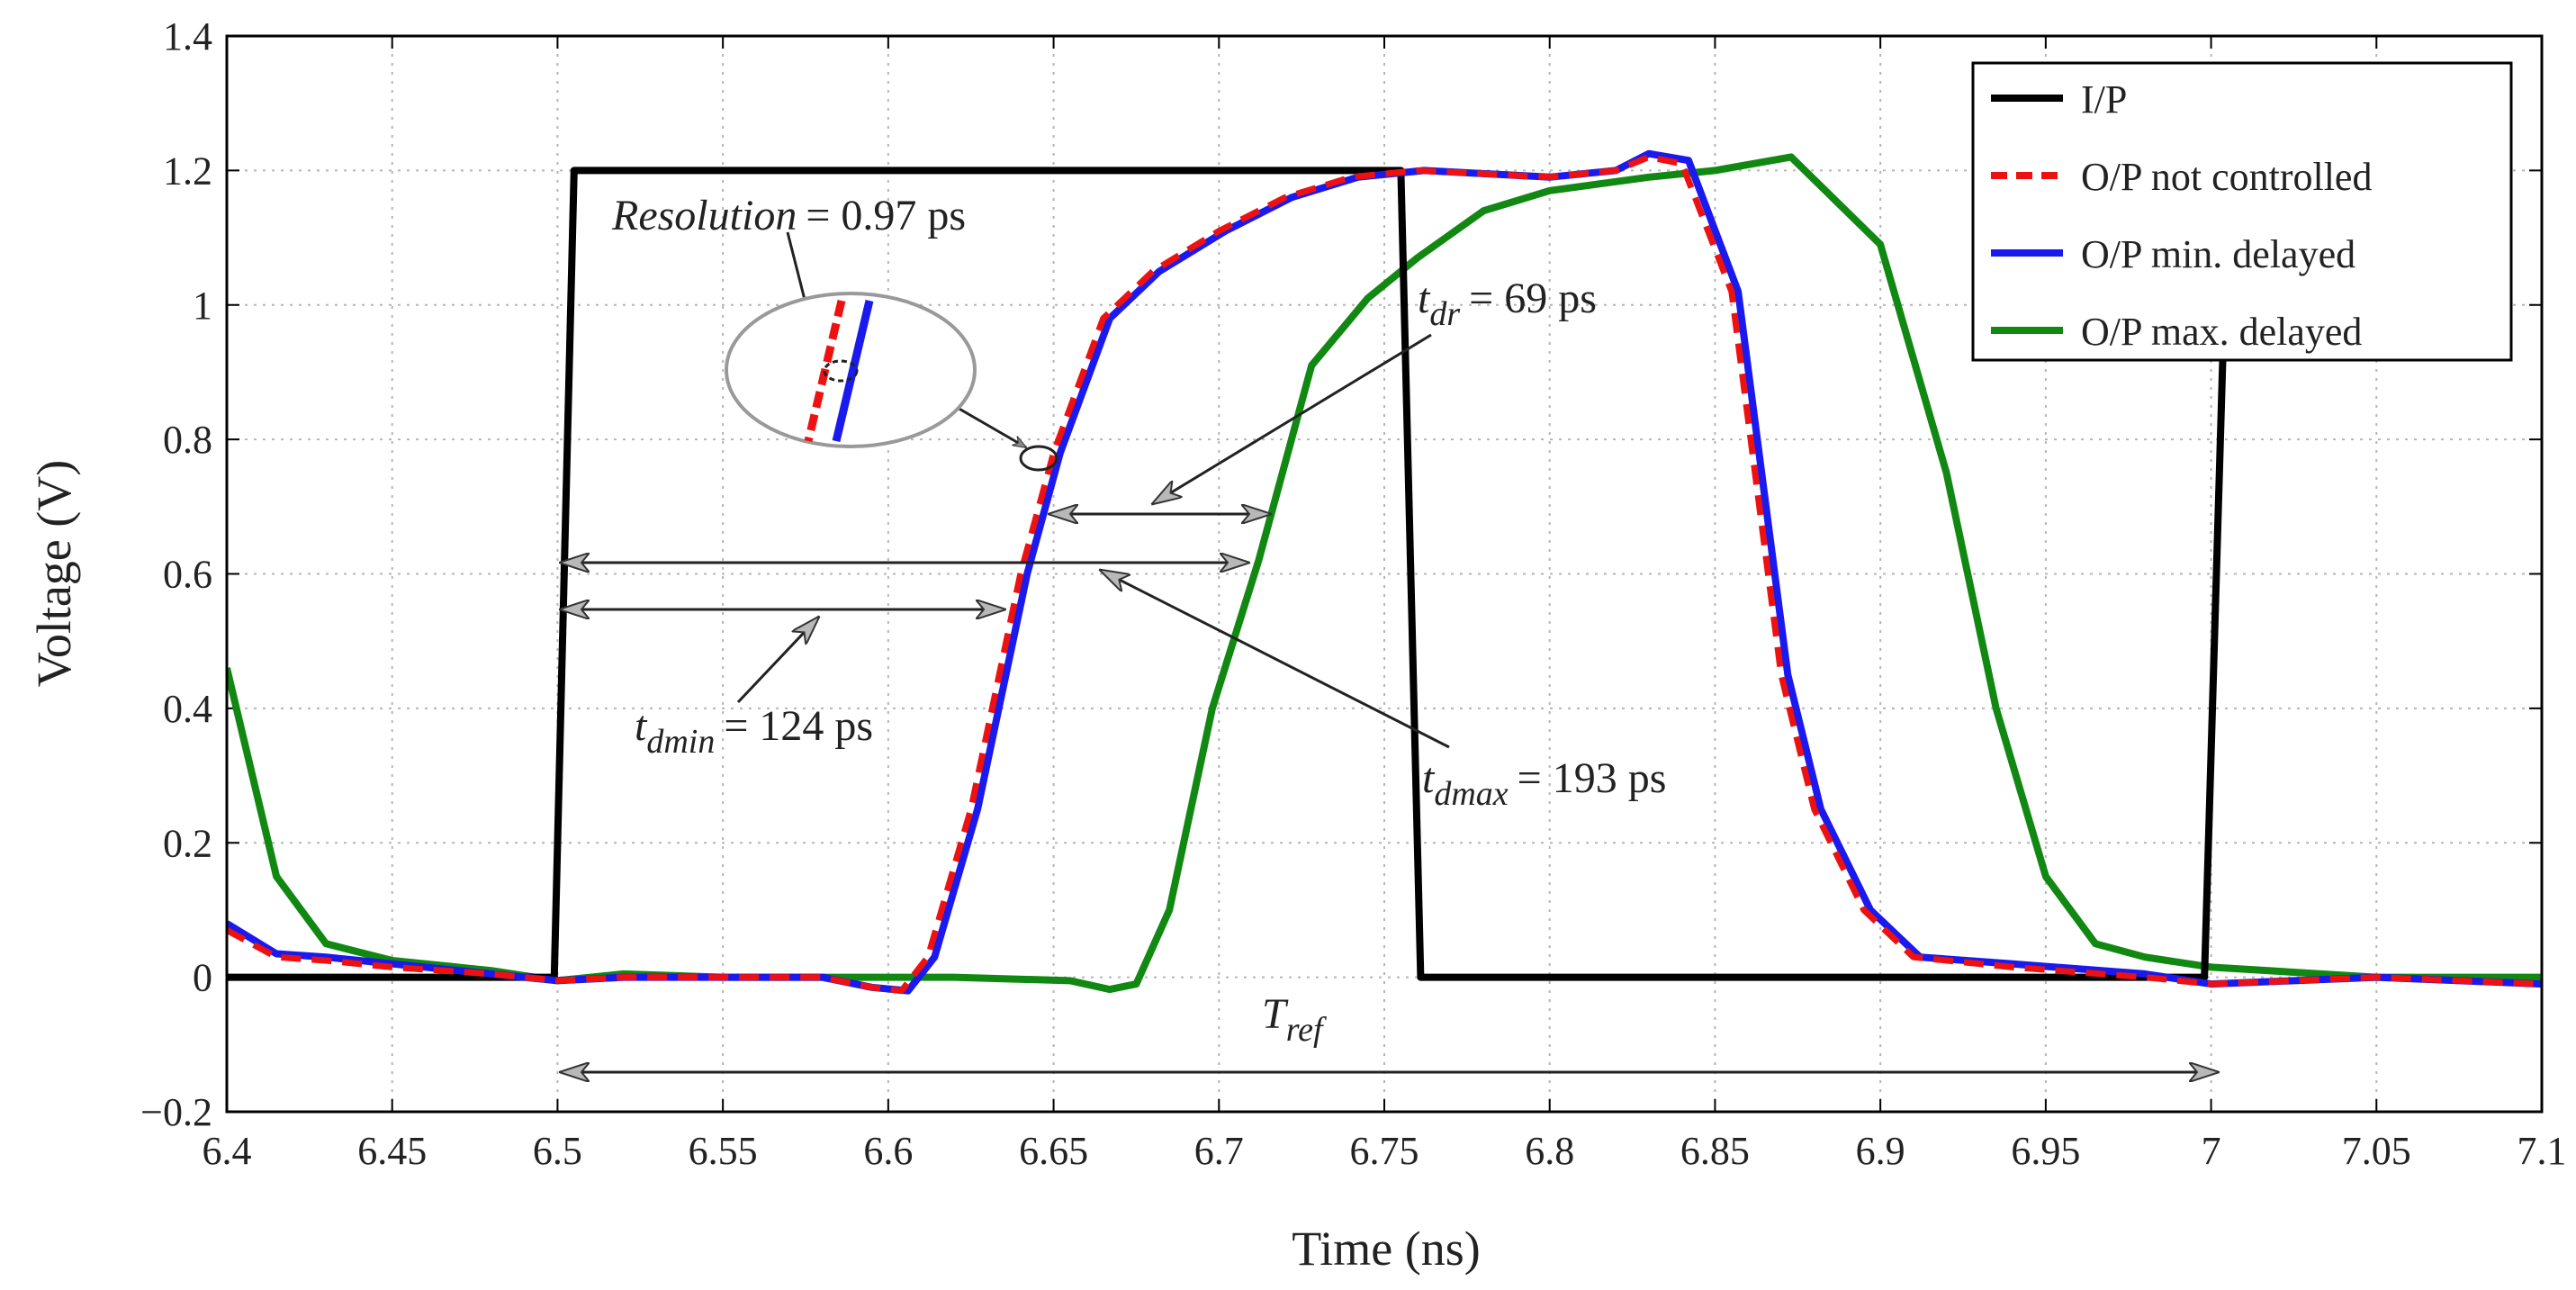  I want to click on y-tick-label: −0.2, so click(176, 1112).